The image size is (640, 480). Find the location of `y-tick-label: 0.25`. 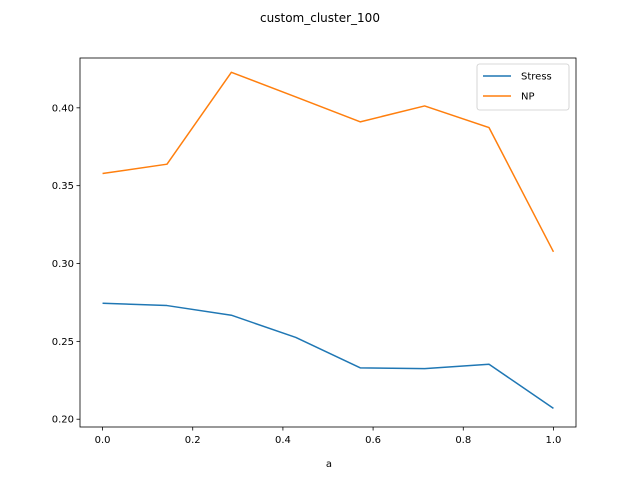

y-tick-label: 0.25 is located at coordinates (63, 342).